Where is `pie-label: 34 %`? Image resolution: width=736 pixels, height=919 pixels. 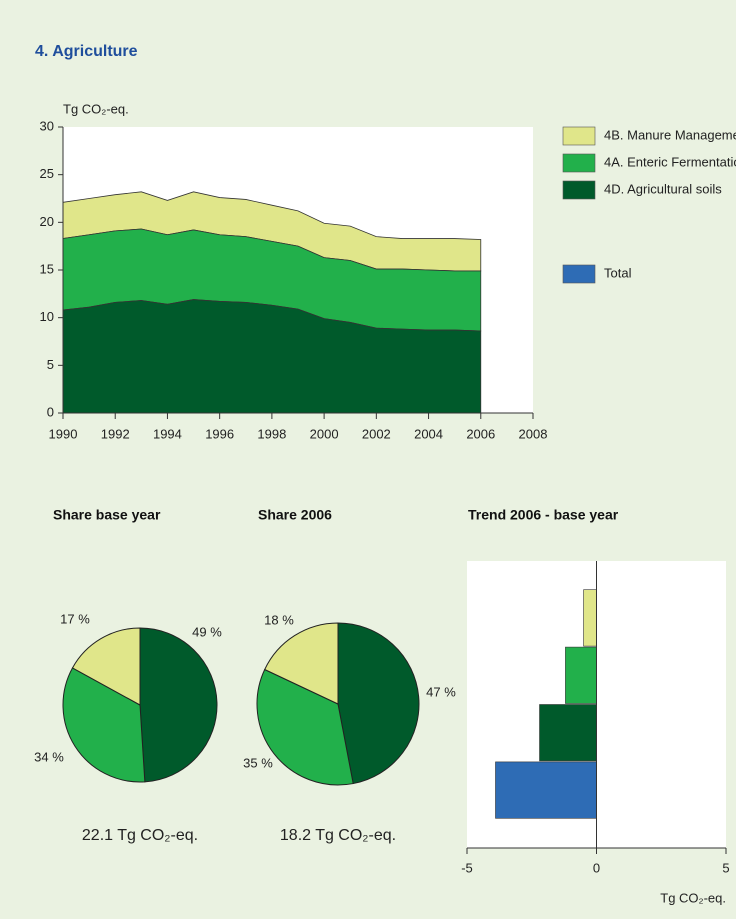 pie-label: 34 % is located at coordinates (49, 756).